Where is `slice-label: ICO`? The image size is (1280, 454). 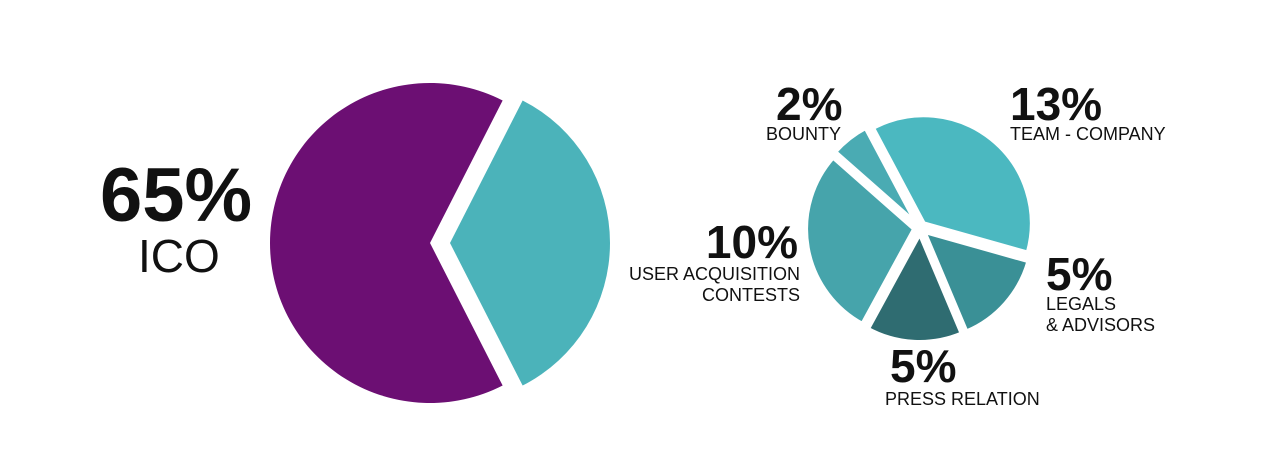 slice-label: ICO is located at coordinates (179, 256).